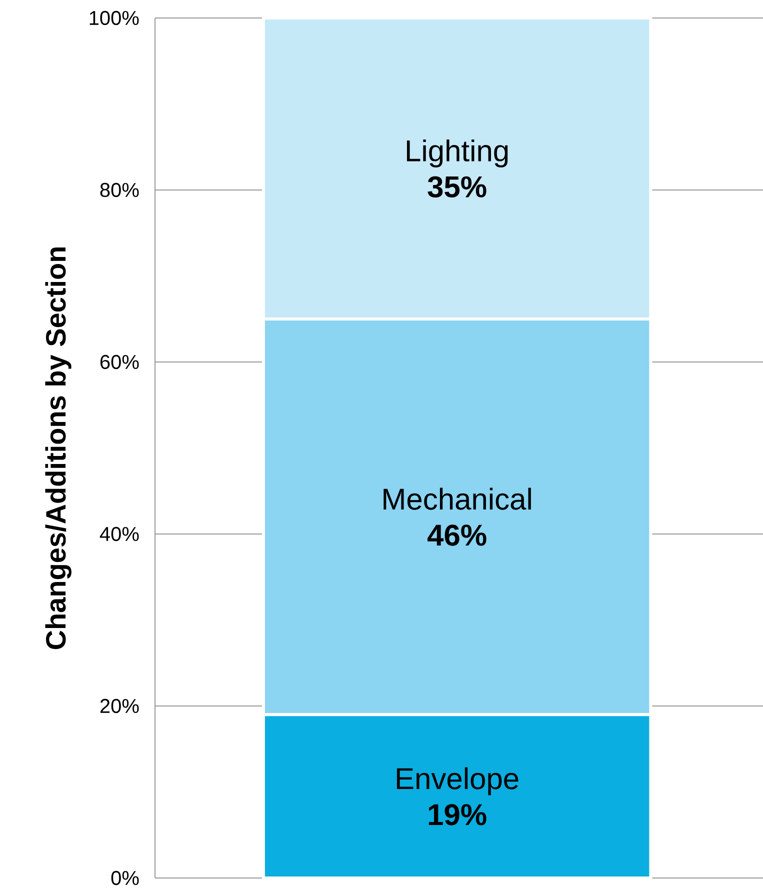 The height and width of the screenshot is (890, 763). Describe the element at coordinates (457, 781) in the screenshot. I see `series-label: Envelope` at that location.